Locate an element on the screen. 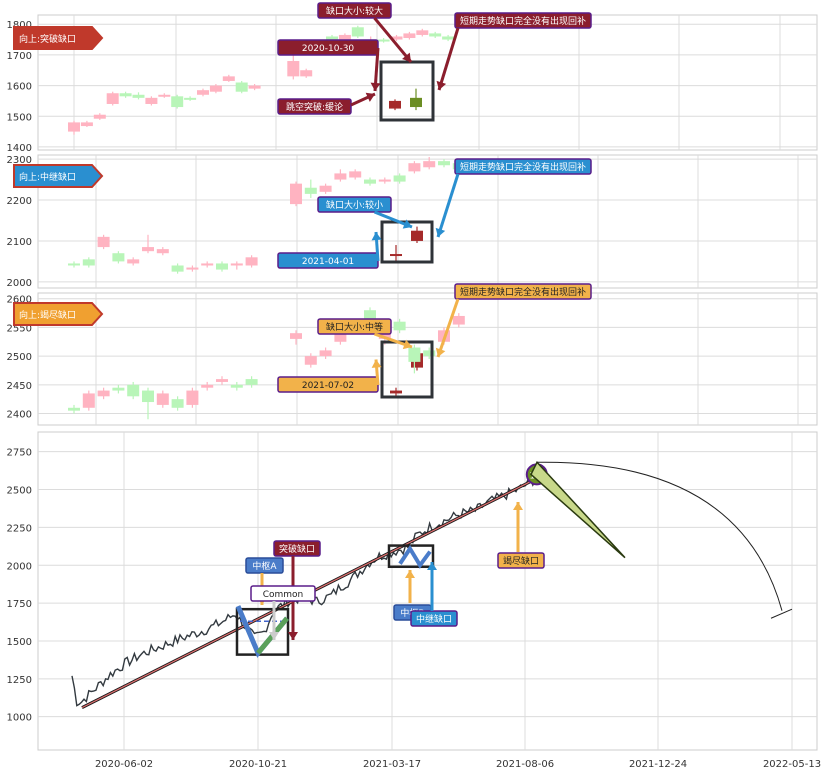  candle-panel-1-date-label: 2020-10-30 is located at coordinates (328, 49).